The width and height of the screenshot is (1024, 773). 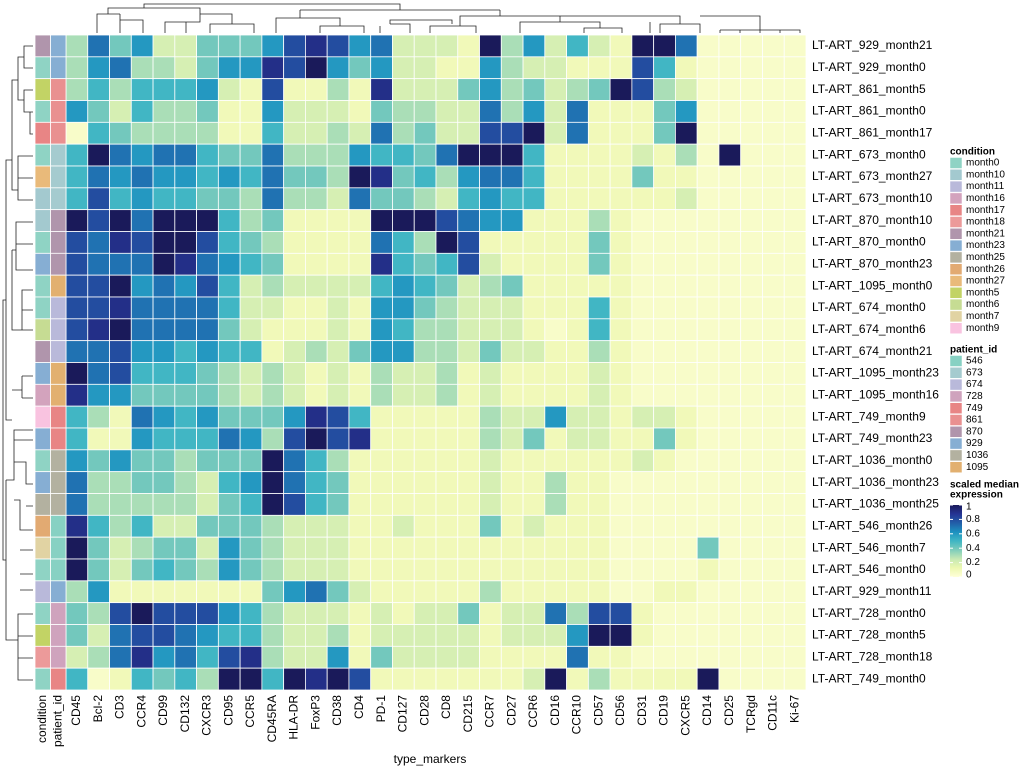 What do you see at coordinates (872, 460) in the screenshot?
I see `row-label: LT-ART_1036_month0` at bounding box center [872, 460].